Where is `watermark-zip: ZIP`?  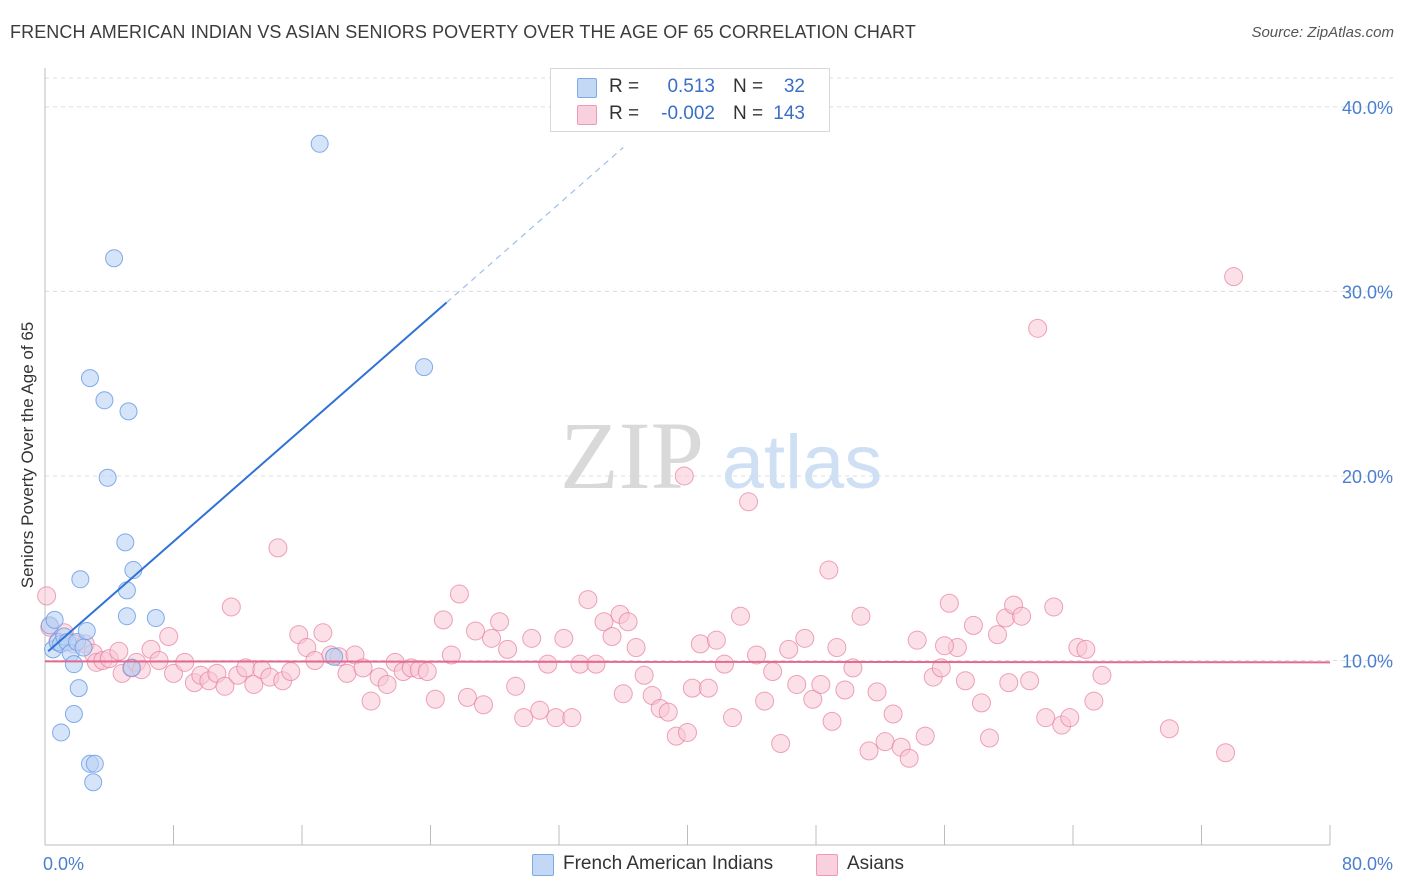
watermark-zip: ZIP is located at coordinates (632, 455).